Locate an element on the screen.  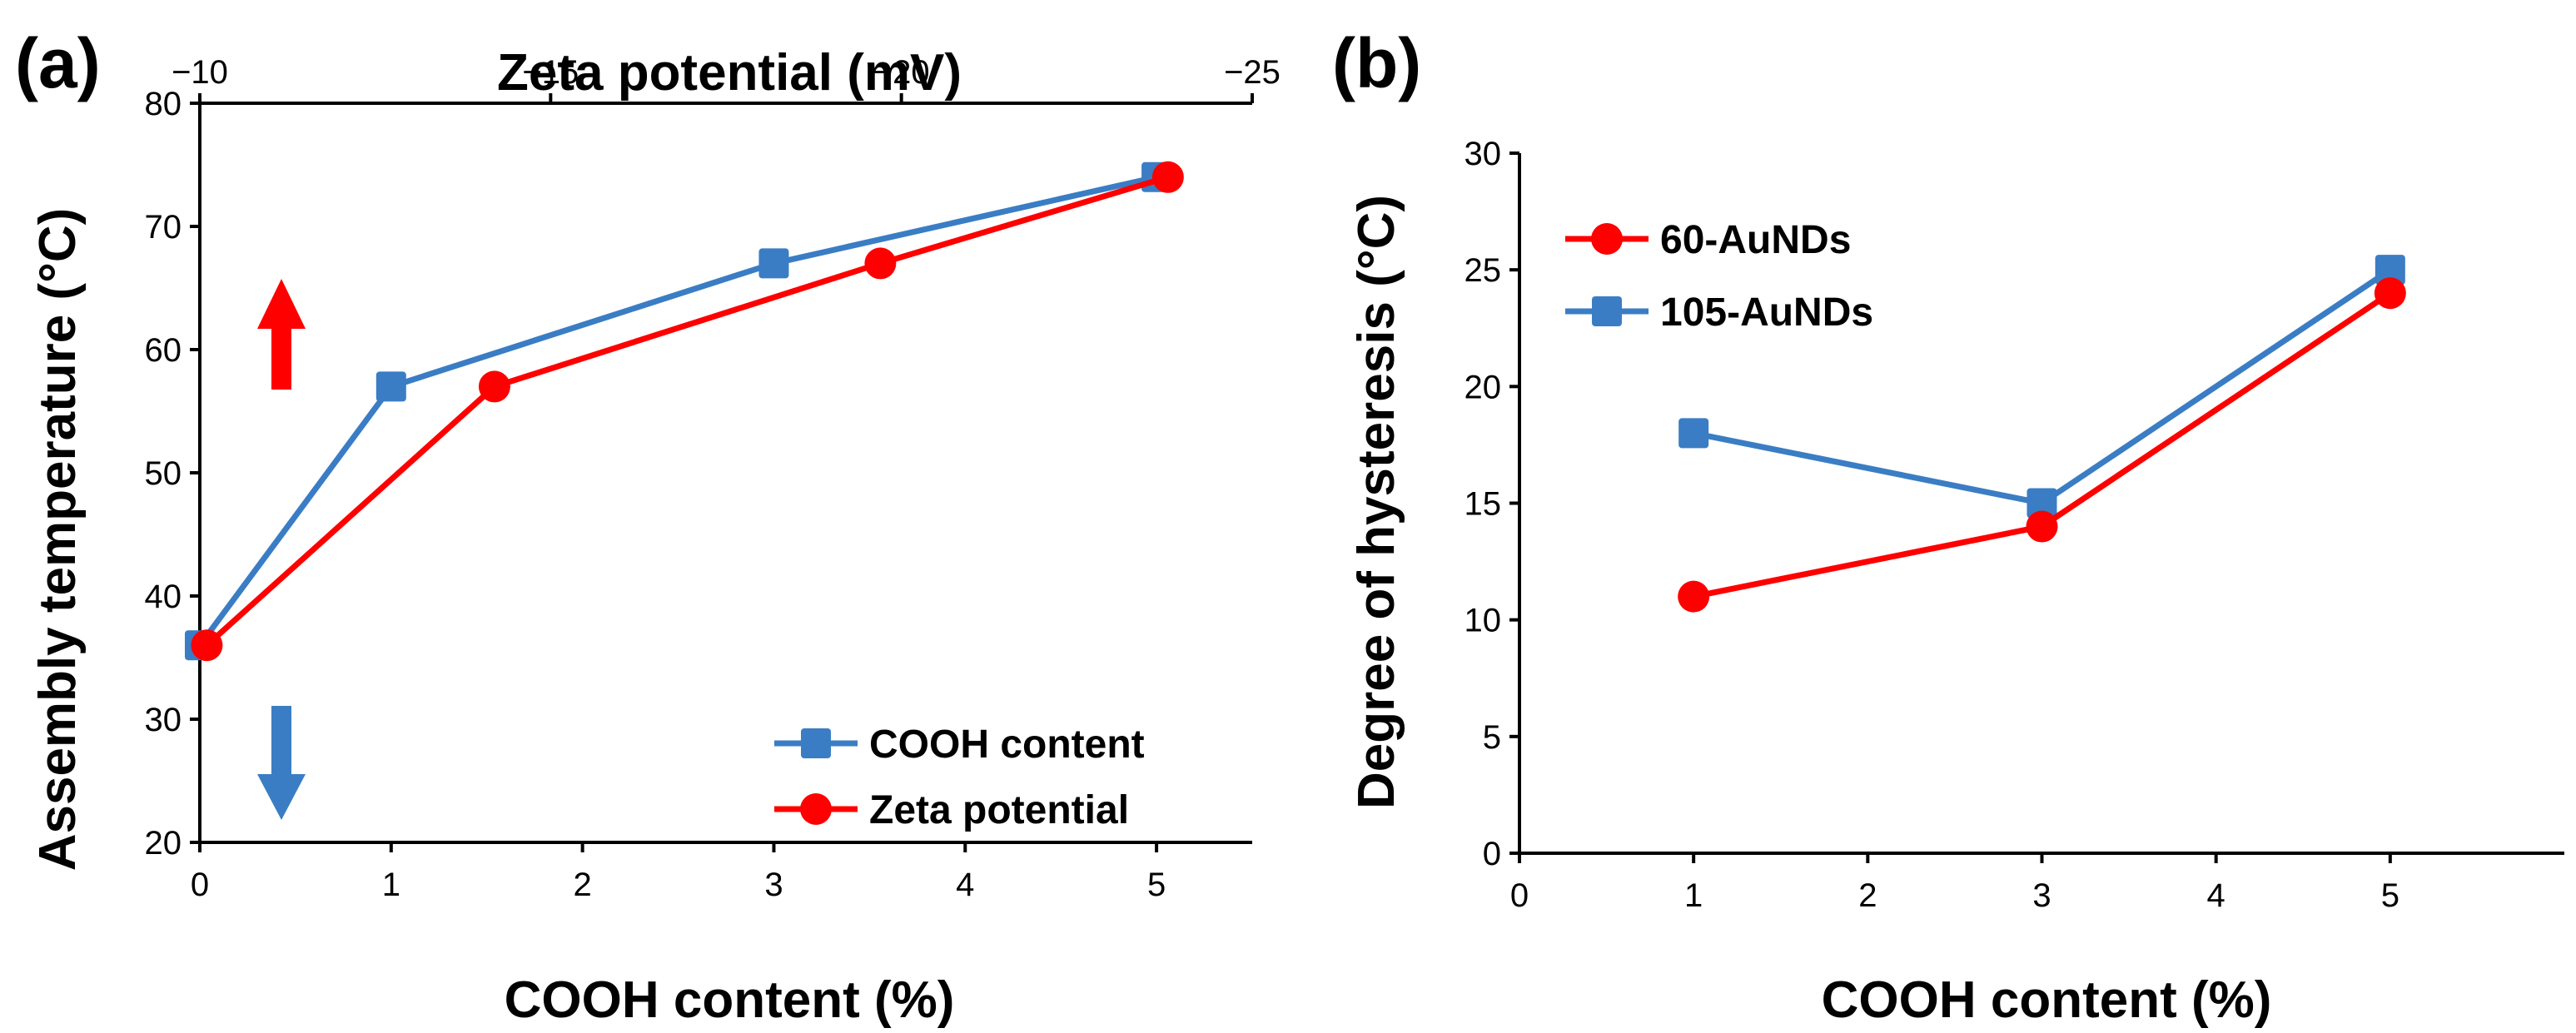
x-tick-label-b: 2 is located at coordinates (1867, 896).